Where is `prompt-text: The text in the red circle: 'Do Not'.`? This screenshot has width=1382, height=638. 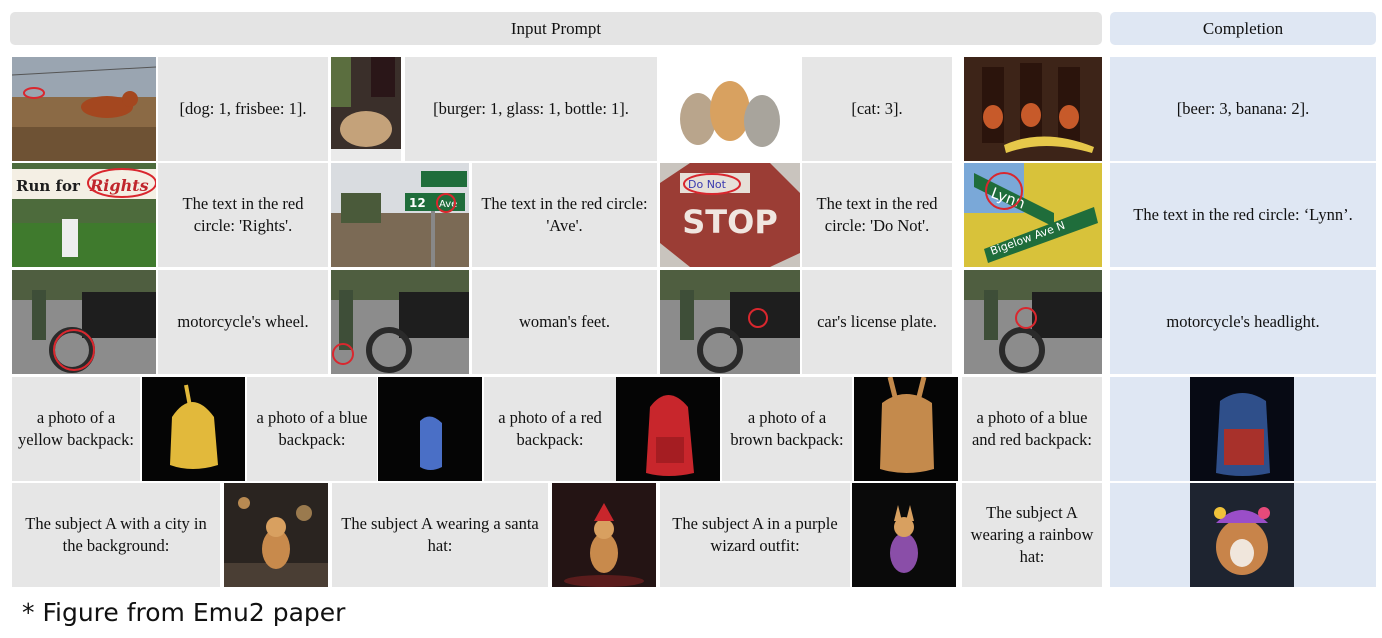 prompt-text: The text in the red circle: 'Do Not'. is located at coordinates (877, 215).